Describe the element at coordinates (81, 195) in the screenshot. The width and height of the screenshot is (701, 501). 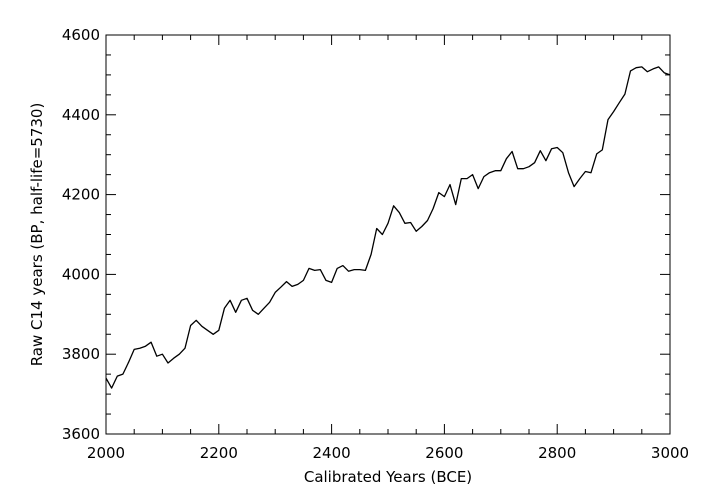
I see `y-tick-label: 4200` at that location.